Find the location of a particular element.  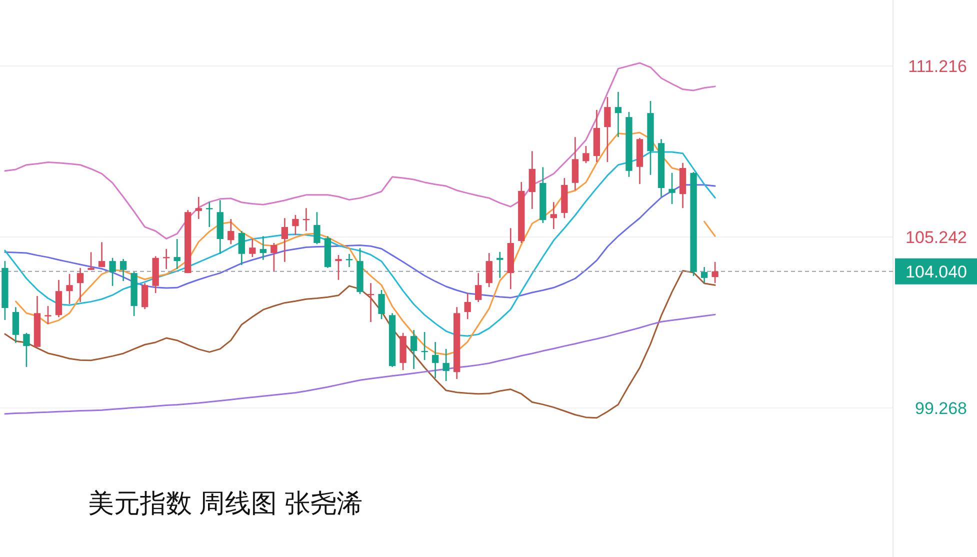

y-tick-label: 111.216 is located at coordinates (937, 66).